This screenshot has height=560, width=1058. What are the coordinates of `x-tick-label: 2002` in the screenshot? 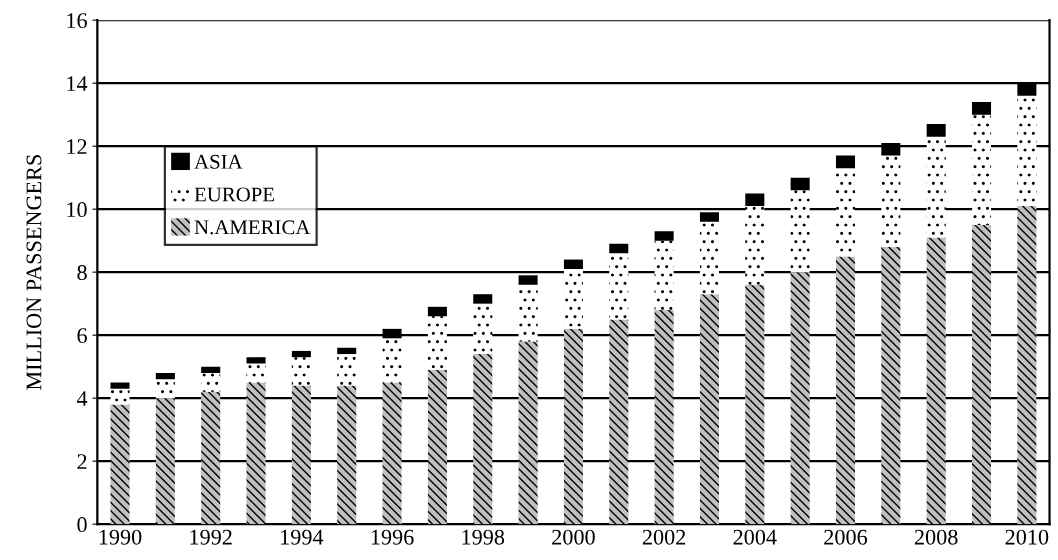 It's located at (664, 537).